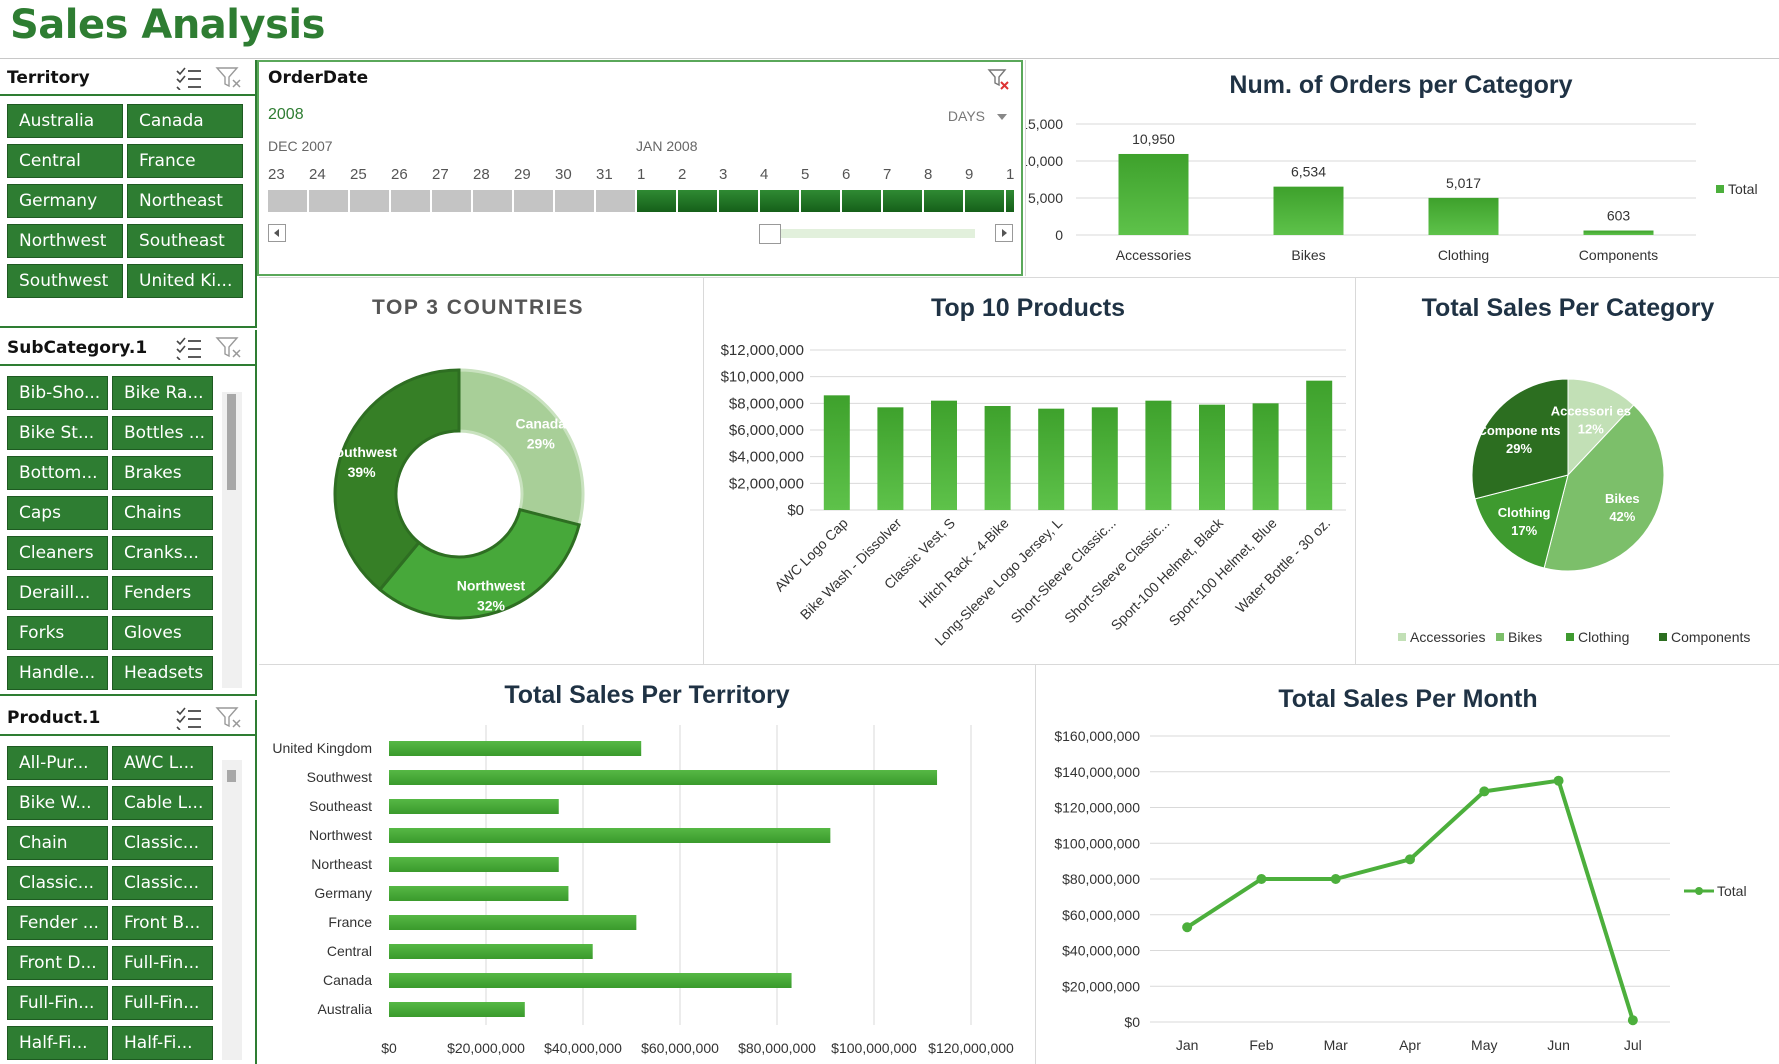 The width and height of the screenshot is (1779, 1064). I want to click on slicer-tile: Southwest, so click(65, 281).